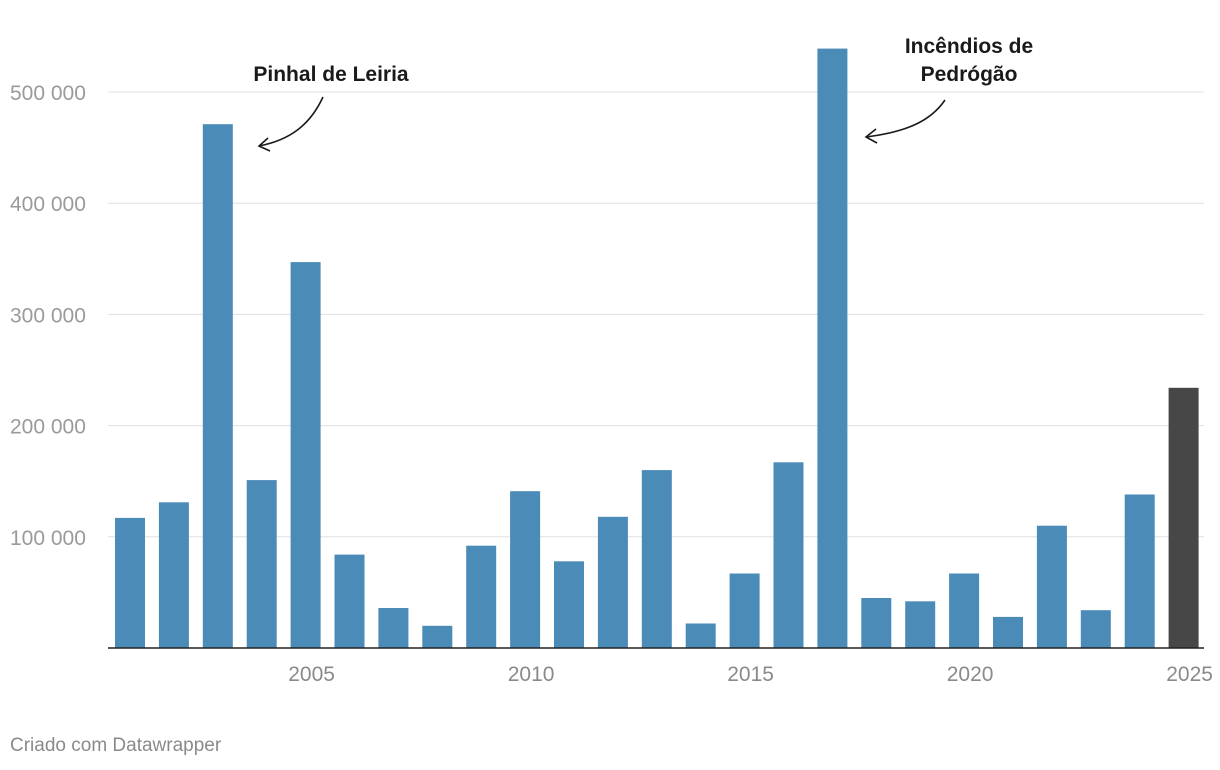  I want to click on bar-2019, so click(920, 624).